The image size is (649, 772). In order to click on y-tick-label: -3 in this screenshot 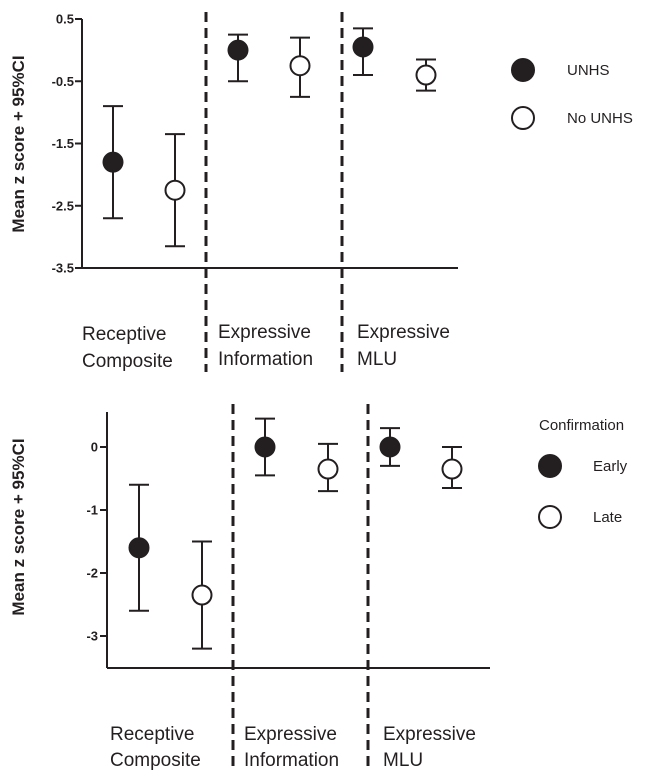, I will do `click(92, 636)`.